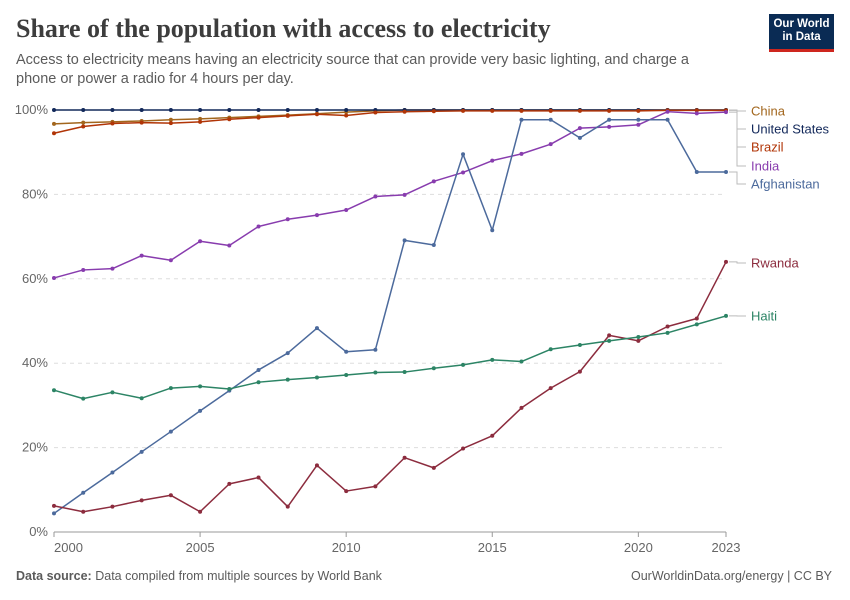  What do you see at coordinates (38, 531) in the screenshot?
I see `y-tick-label: 0%` at bounding box center [38, 531].